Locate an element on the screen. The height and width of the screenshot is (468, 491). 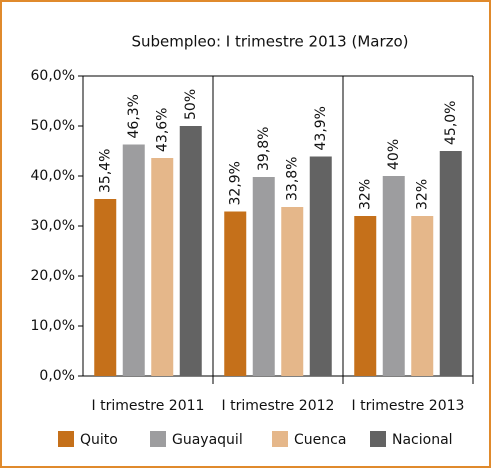
y-tick-label: 60,0% is located at coordinates (53, 76).